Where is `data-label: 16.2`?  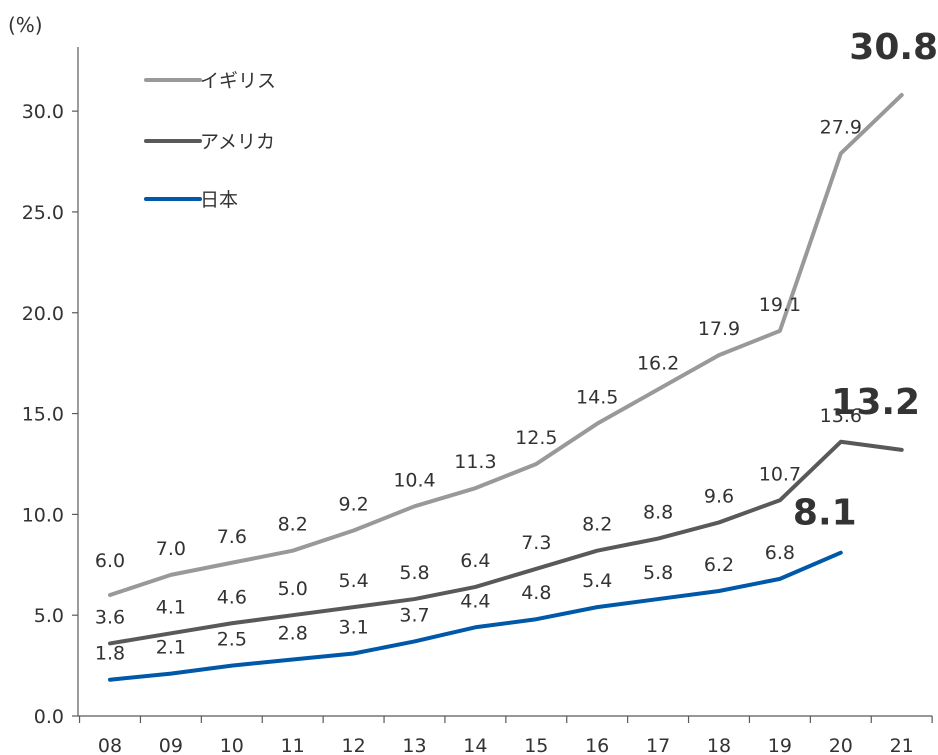 data-label: 16.2 is located at coordinates (658, 363).